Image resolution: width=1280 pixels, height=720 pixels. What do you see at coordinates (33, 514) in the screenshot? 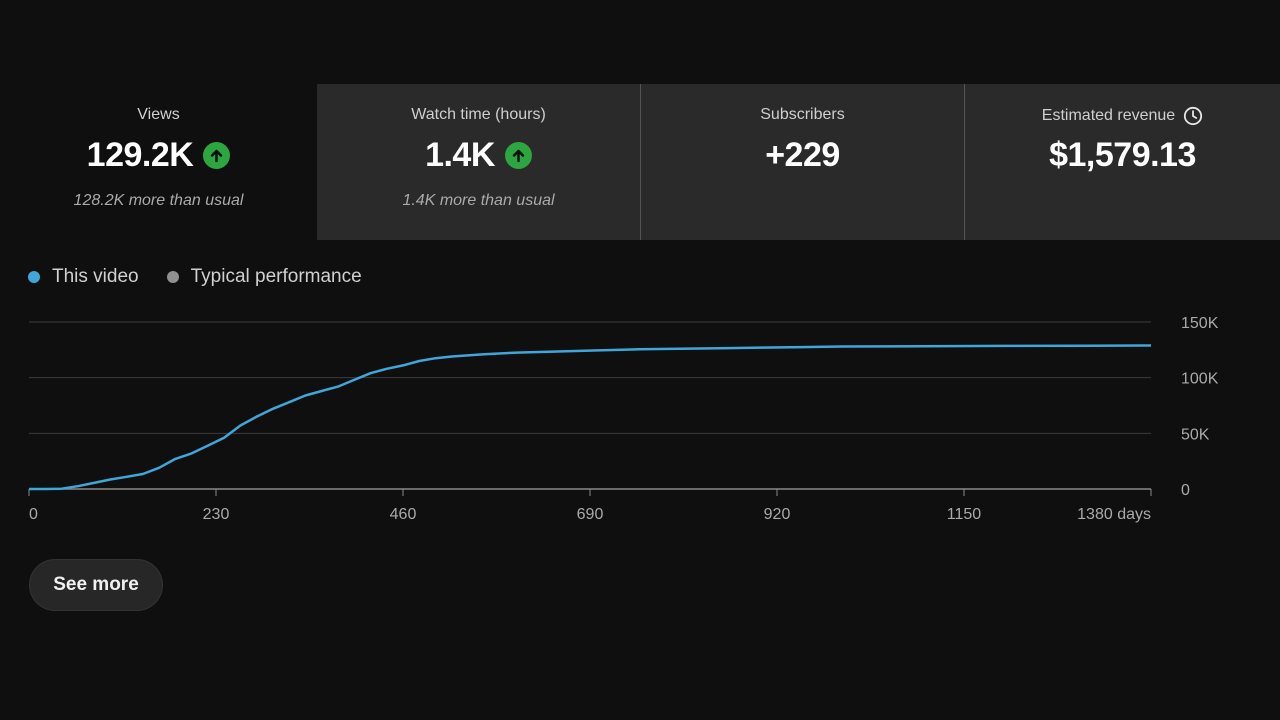
I see `x-tick-label: 0` at bounding box center [33, 514].